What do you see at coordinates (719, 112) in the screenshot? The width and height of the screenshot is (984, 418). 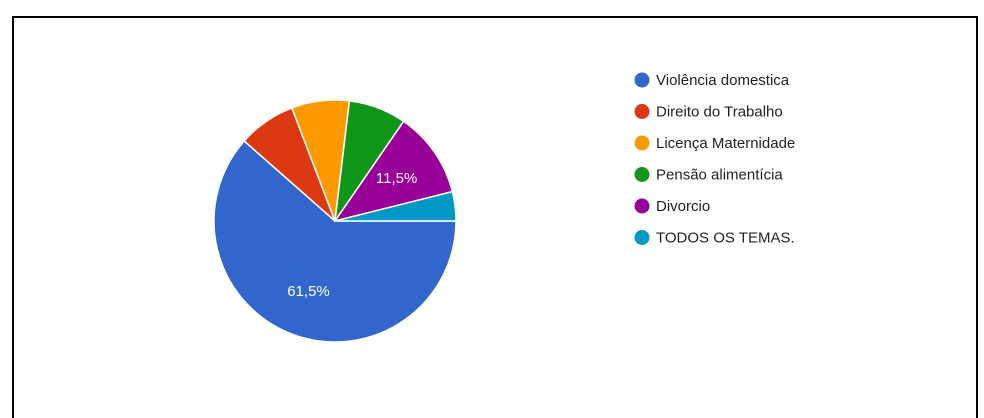 I see `legend-entry-label: Direito do Trabalho` at bounding box center [719, 112].